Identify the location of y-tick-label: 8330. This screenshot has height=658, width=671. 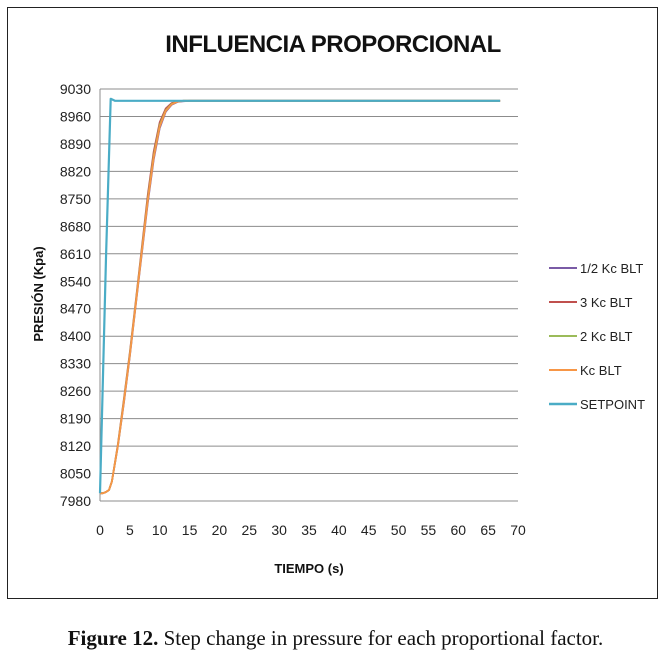
(75, 364).